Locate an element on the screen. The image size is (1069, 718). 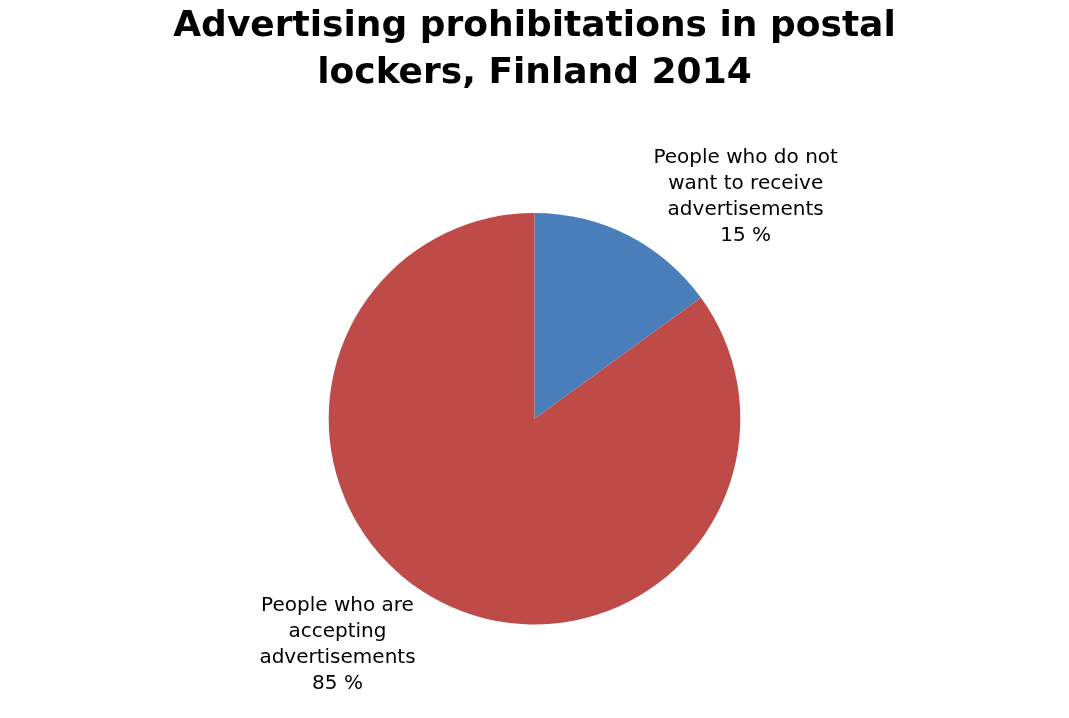
slice-label: People who are accepting advertisements is located at coordinates (337, 629).